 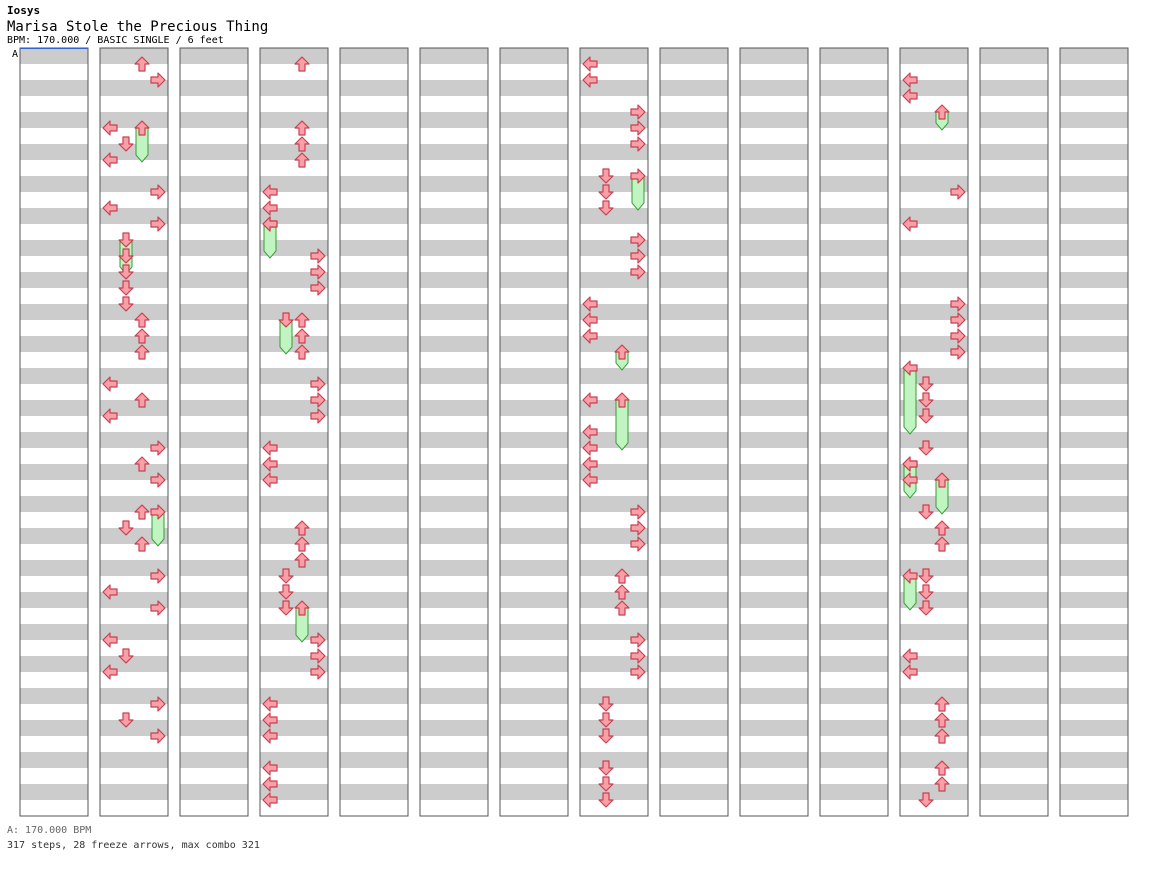 I want to click on bpm-marker: A, so click(x=50, y=54).